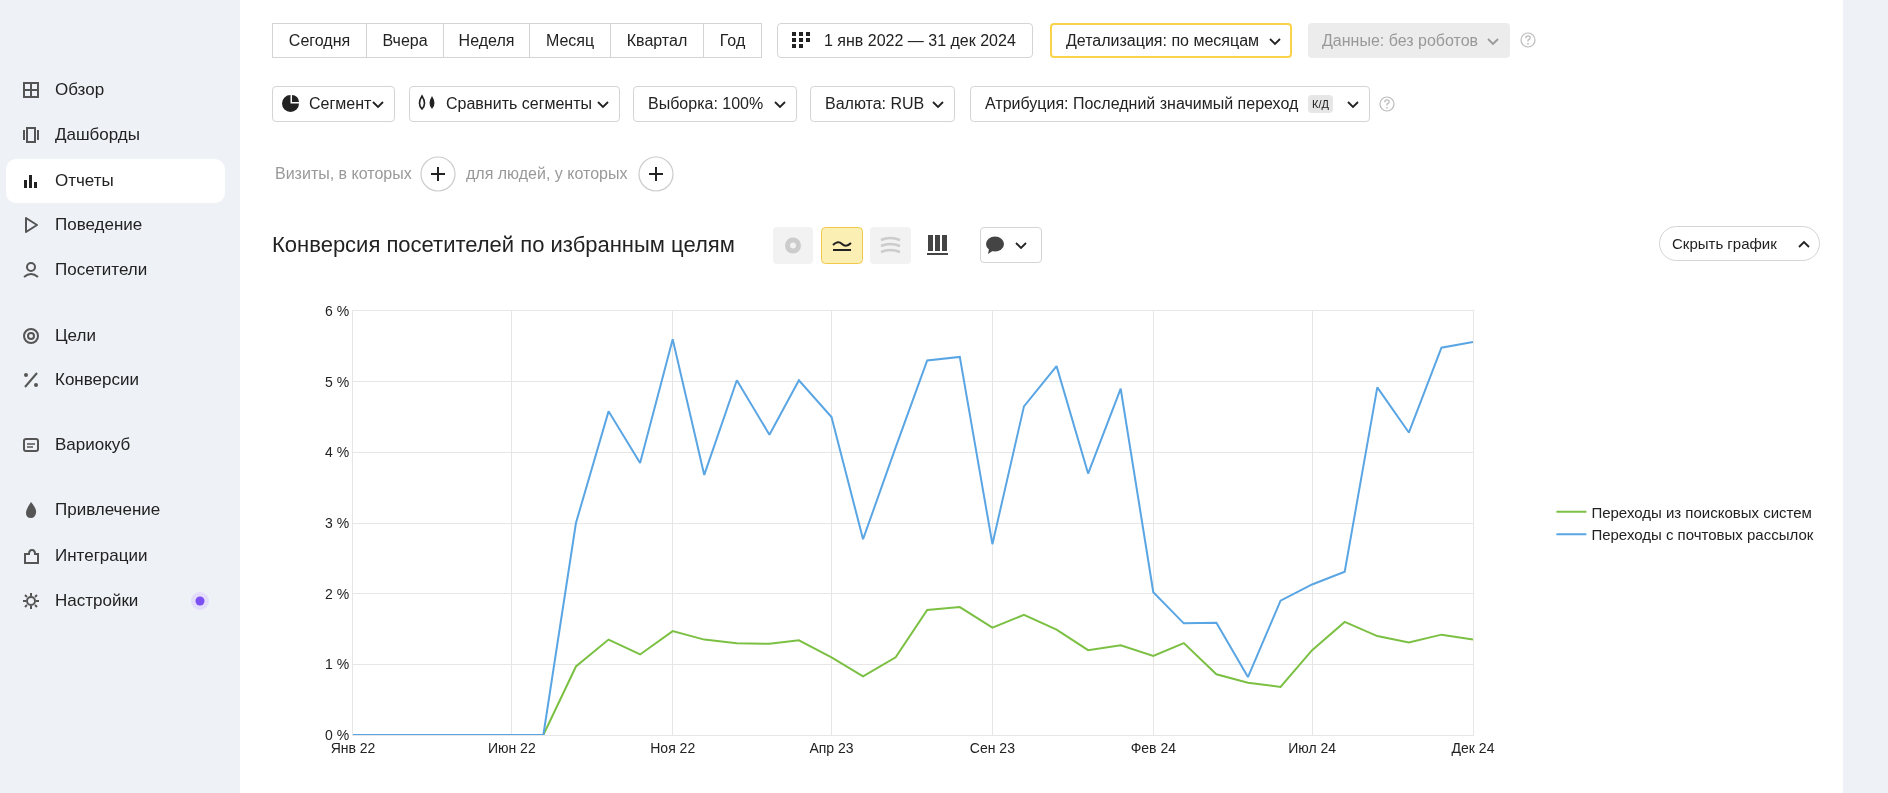 The image size is (1888, 793). I want to click on x-tick-label: Дек 24, so click(1473, 747).